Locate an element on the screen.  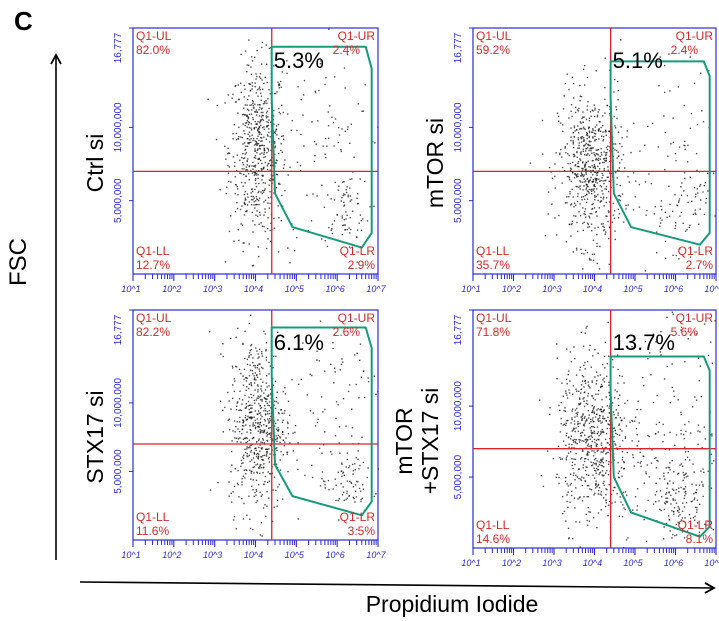
sample-label: STX17 si is located at coordinates (95, 436).